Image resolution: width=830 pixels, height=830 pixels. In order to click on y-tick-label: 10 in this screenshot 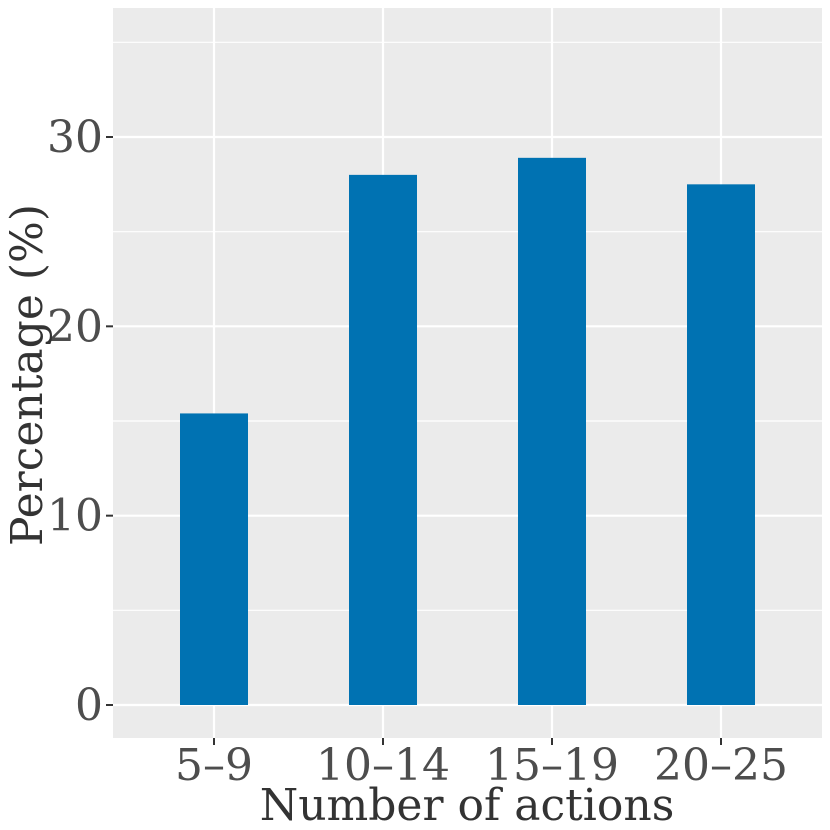, I will do `click(75, 516)`.